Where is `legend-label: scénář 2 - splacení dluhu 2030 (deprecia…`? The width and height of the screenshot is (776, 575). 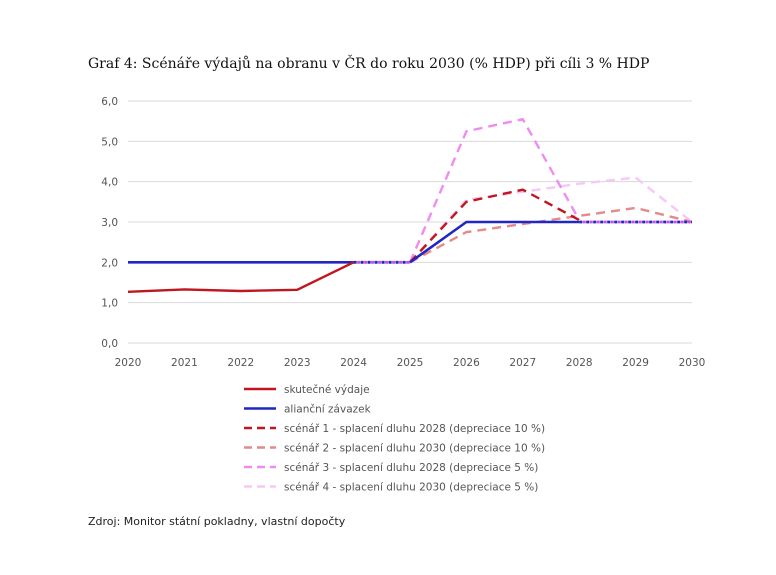
legend-label: scénář 2 - splacení dluhu 2030 (deprecia… is located at coordinates (414, 449).